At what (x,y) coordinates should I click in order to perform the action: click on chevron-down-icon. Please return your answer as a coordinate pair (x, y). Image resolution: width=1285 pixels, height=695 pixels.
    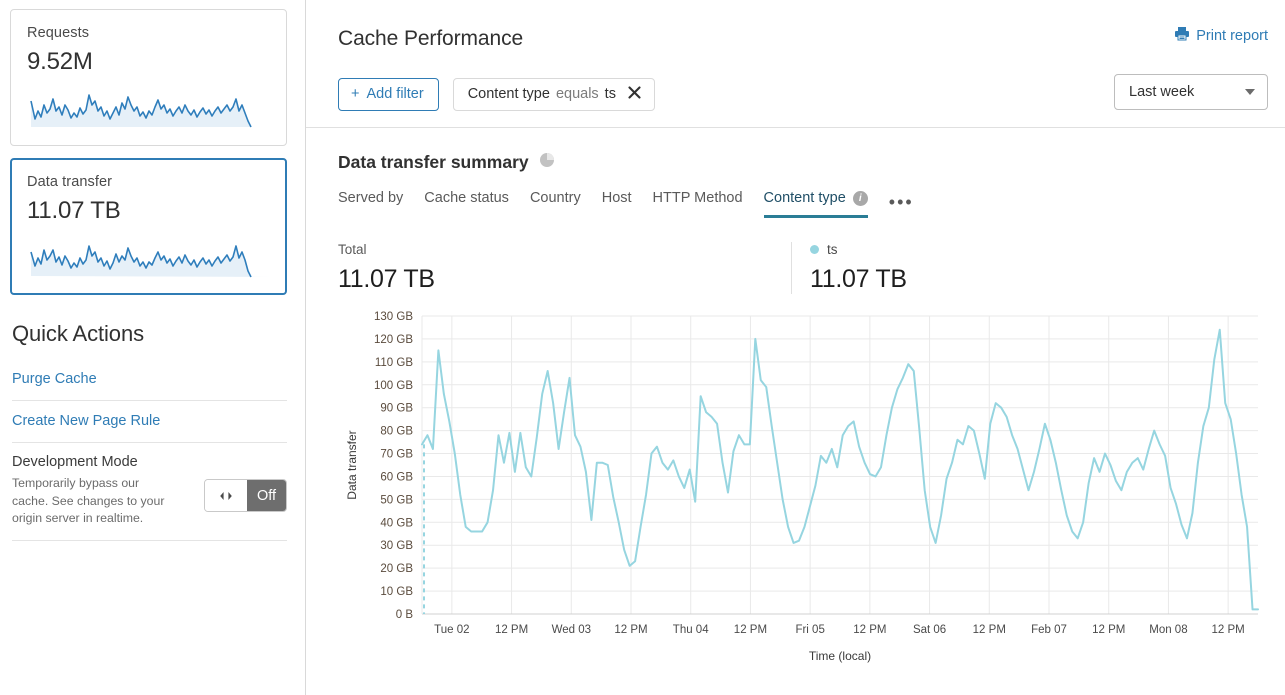
    Looking at the image, I should click on (1250, 92).